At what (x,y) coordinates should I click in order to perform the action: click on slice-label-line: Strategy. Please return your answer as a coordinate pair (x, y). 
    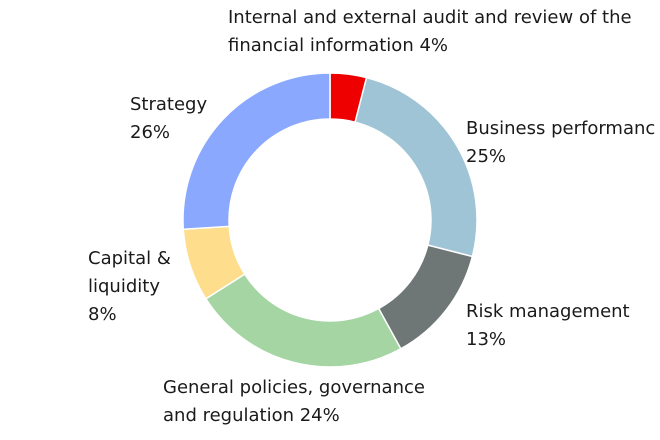
    Looking at the image, I should click on (169, 104).